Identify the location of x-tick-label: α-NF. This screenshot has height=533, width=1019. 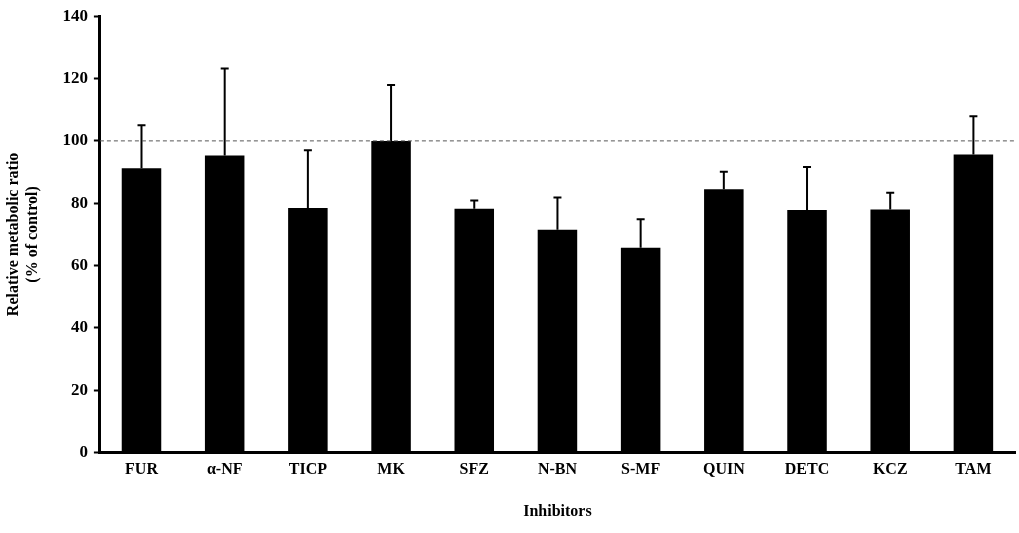
(224, 469).